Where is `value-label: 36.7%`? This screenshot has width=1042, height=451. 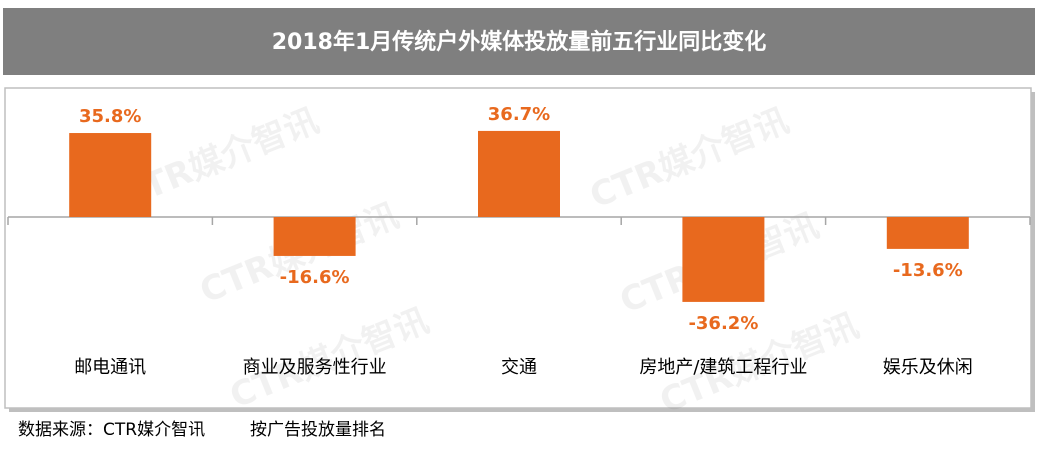 value-label: 36.7% is located at coordinates (519, 114).